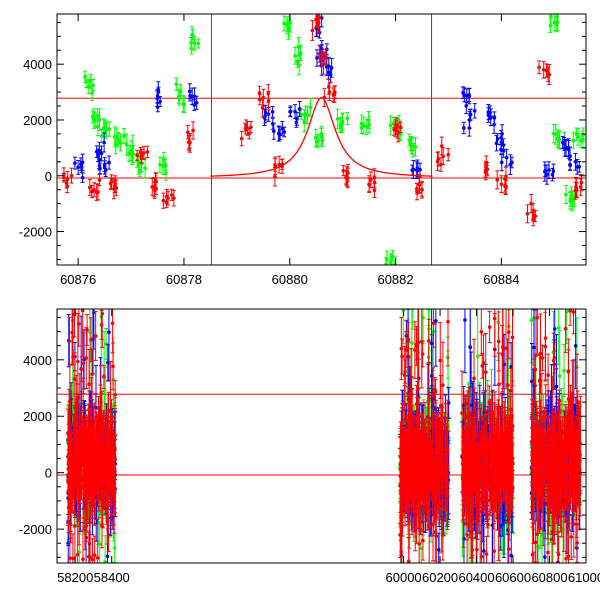 The image size is (600, 600). Describe the element at coordinates (78, 279) in the screenshot. I see `top-x-tick-label: 60876` at that location.